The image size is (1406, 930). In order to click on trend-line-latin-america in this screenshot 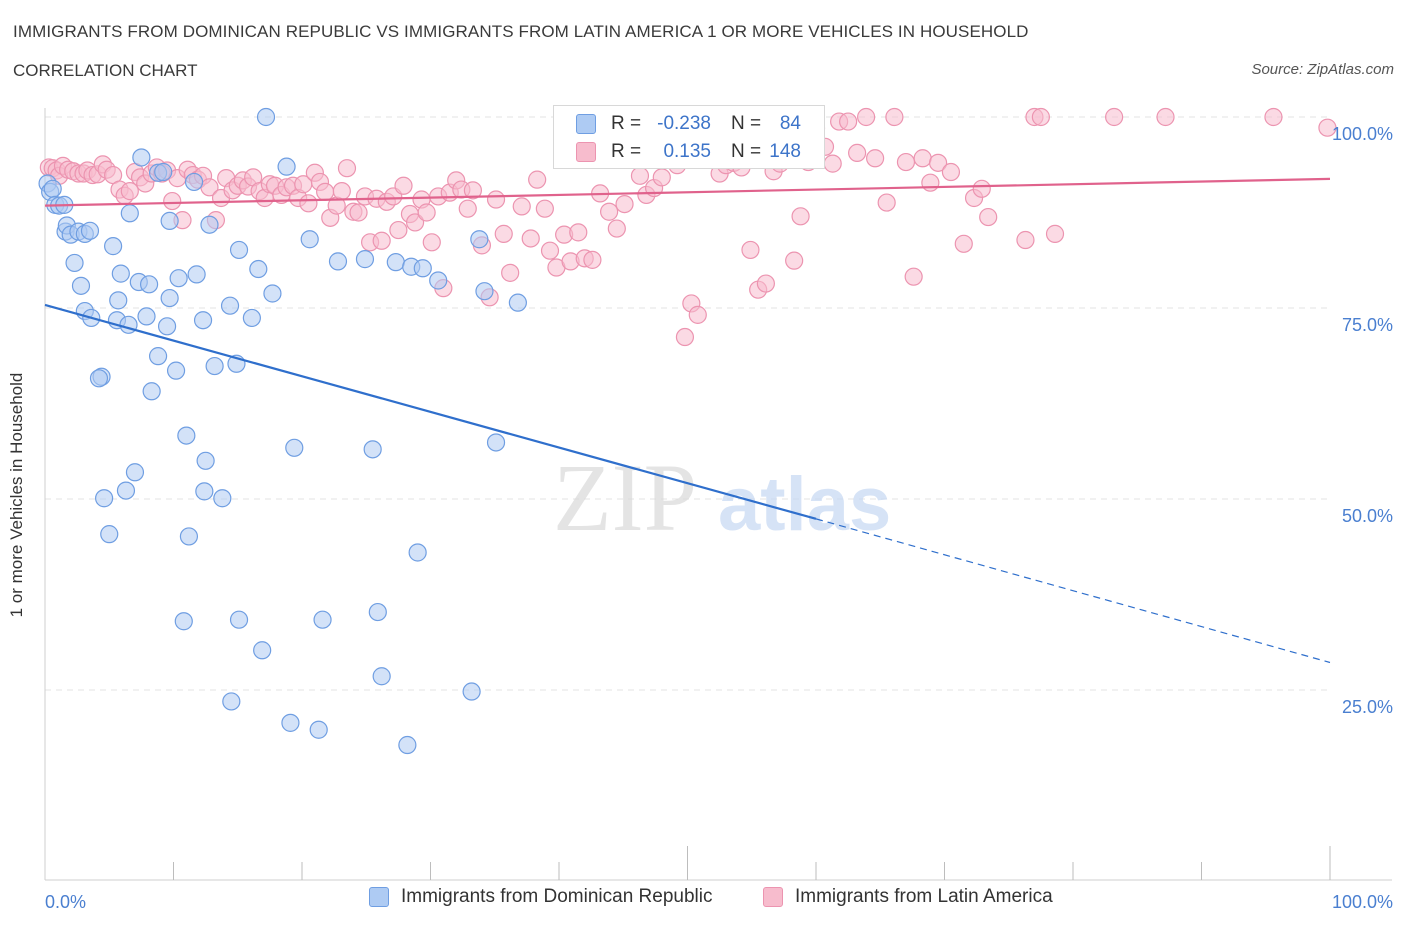, I will do `click(687, 192)`.